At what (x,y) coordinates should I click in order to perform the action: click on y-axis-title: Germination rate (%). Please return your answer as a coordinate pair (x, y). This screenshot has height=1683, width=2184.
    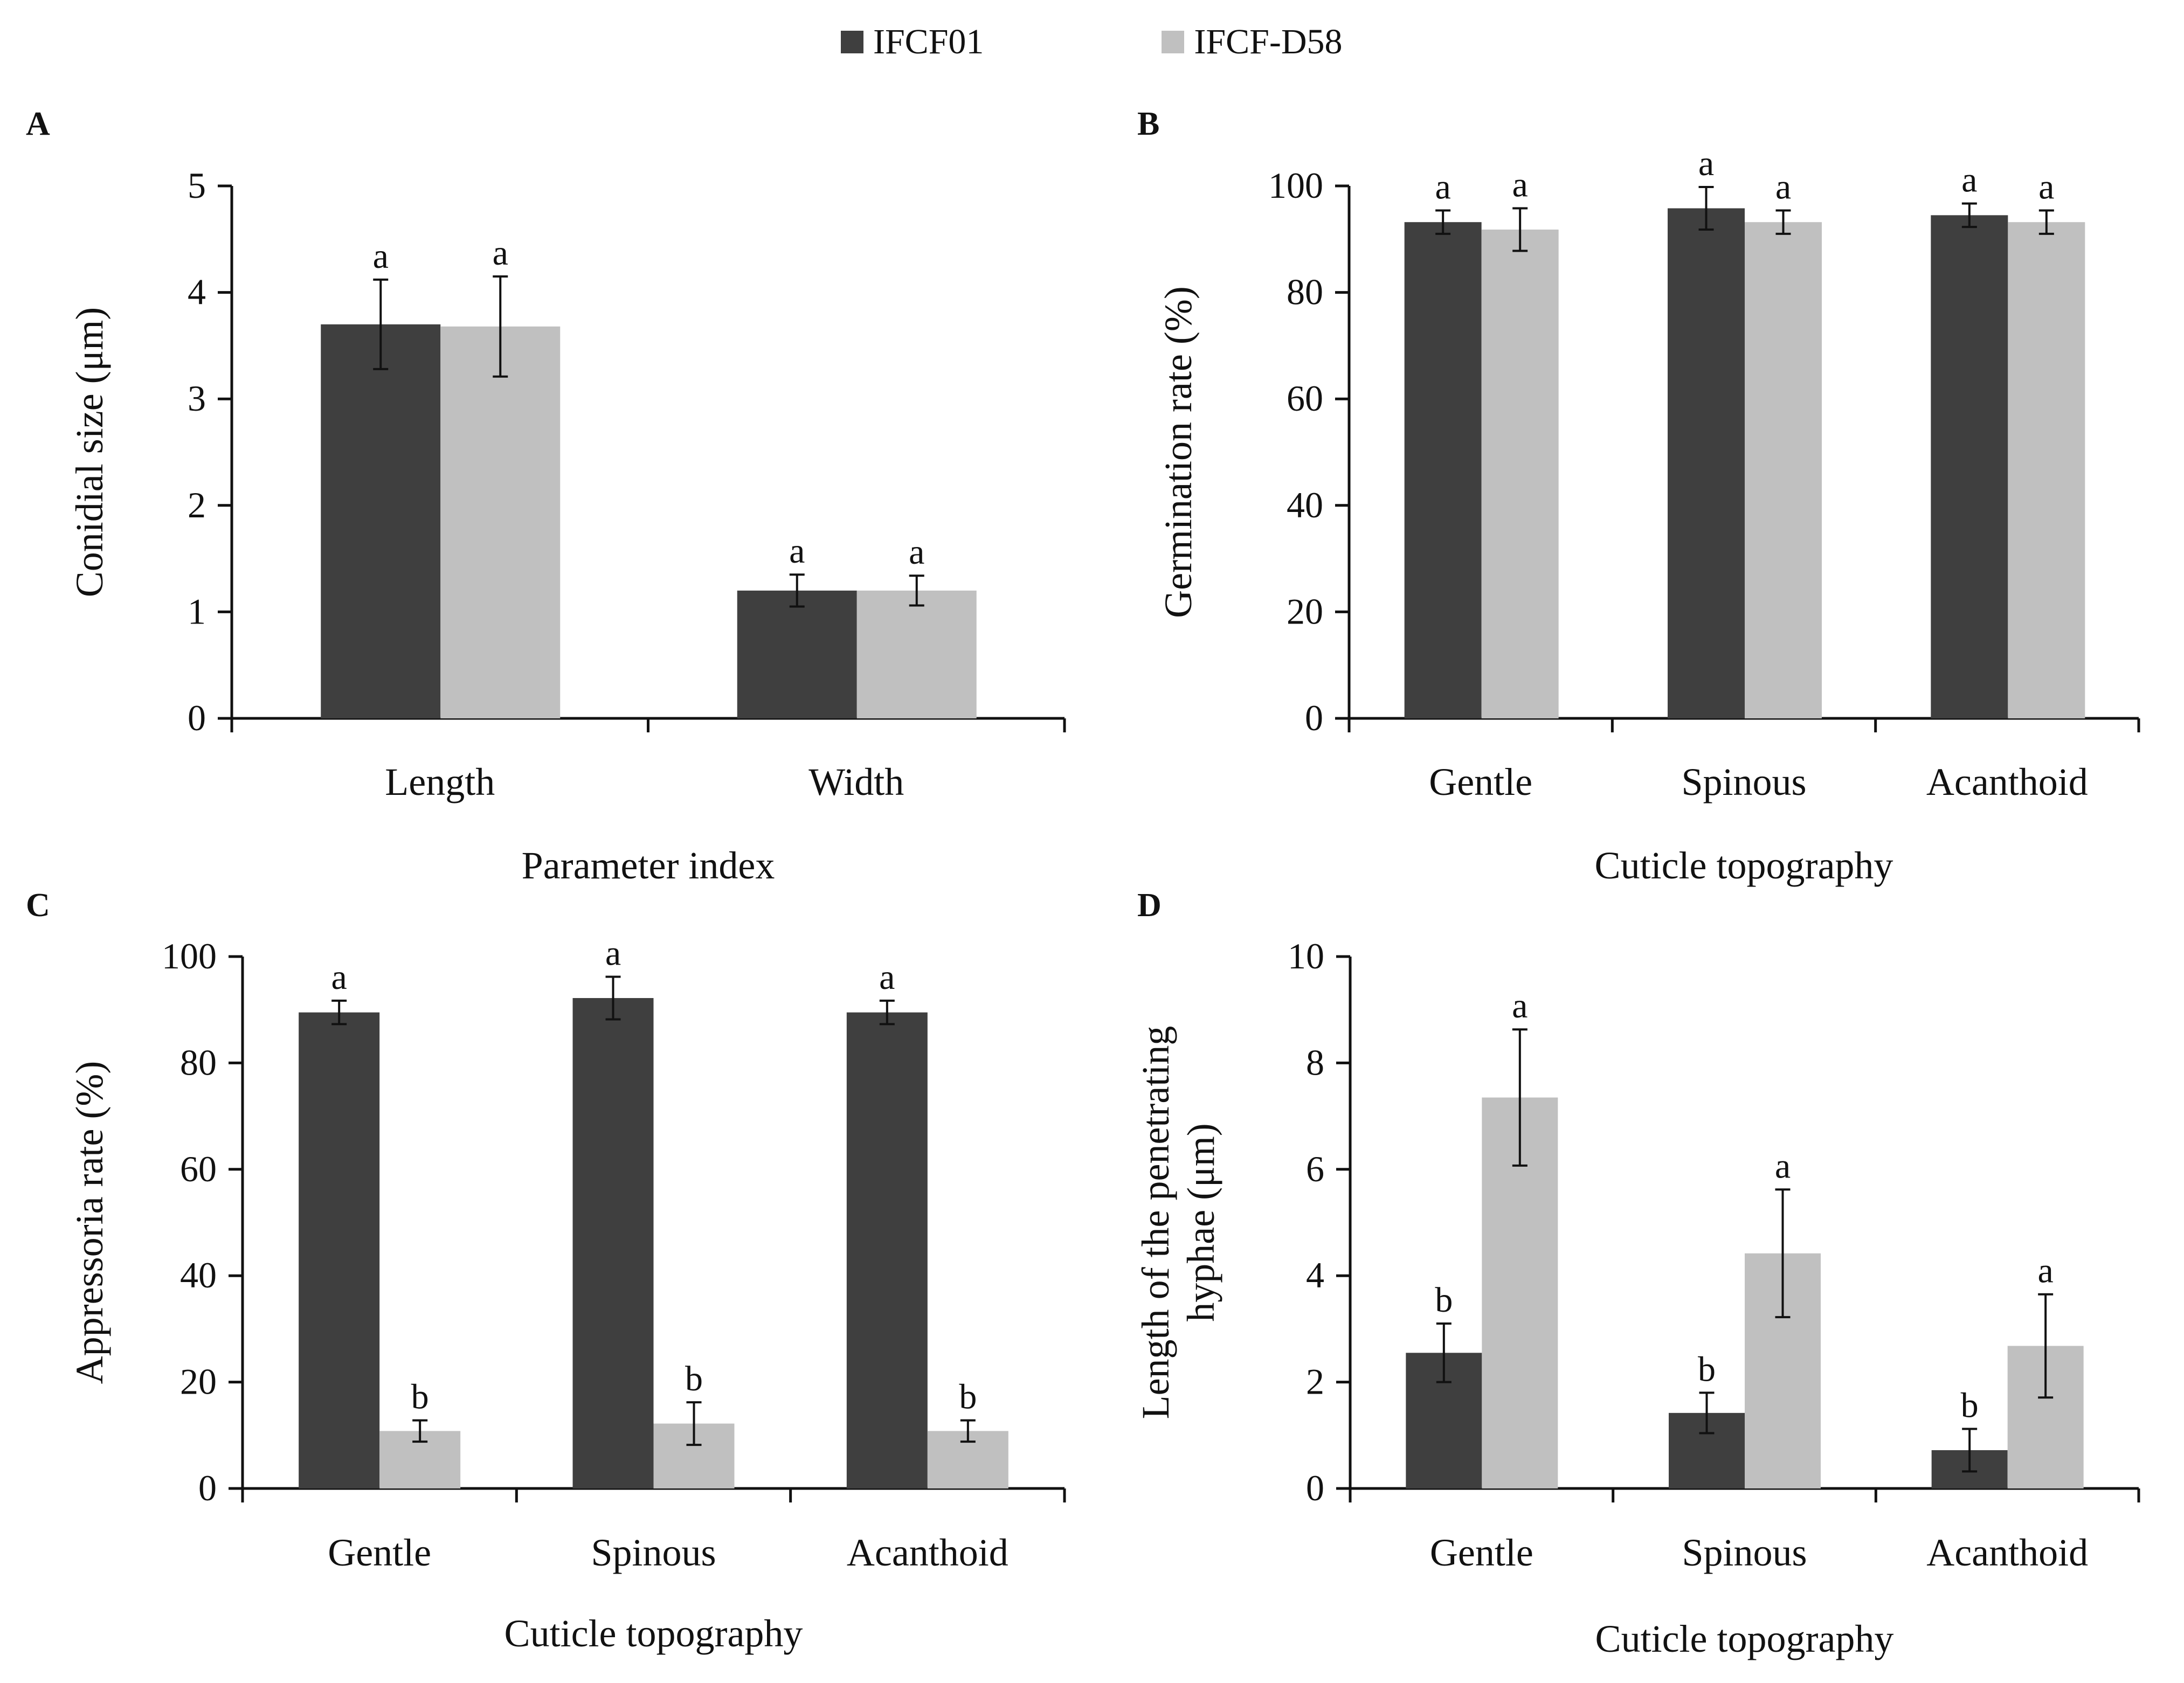
    Looking at the image, I should click on (1179, 452).